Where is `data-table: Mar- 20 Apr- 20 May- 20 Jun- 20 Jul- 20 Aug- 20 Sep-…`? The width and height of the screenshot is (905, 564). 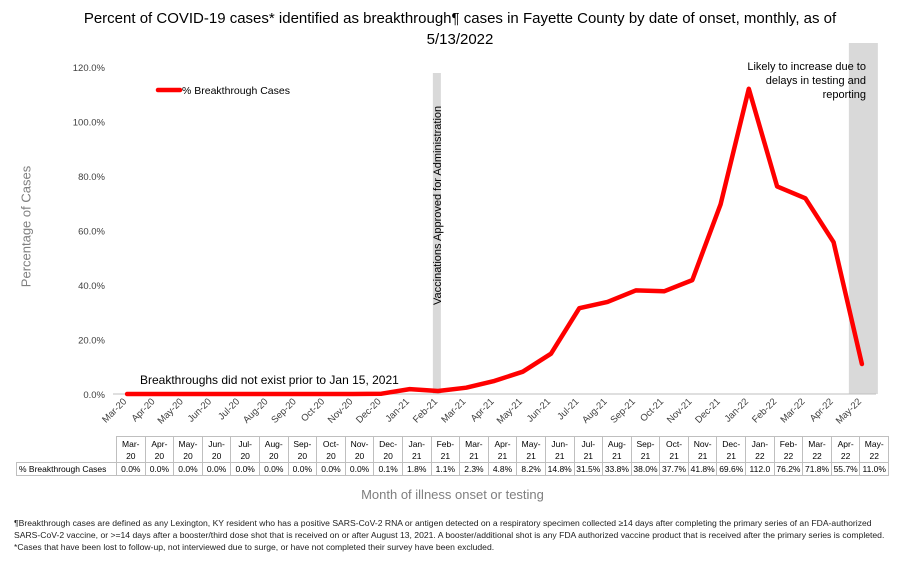 data-table: Mar- 20 Apr- 20 May- 20 Jun- 20 Jul- 20 Aug- 20 Sep-… is located at coordinates (453, 456).